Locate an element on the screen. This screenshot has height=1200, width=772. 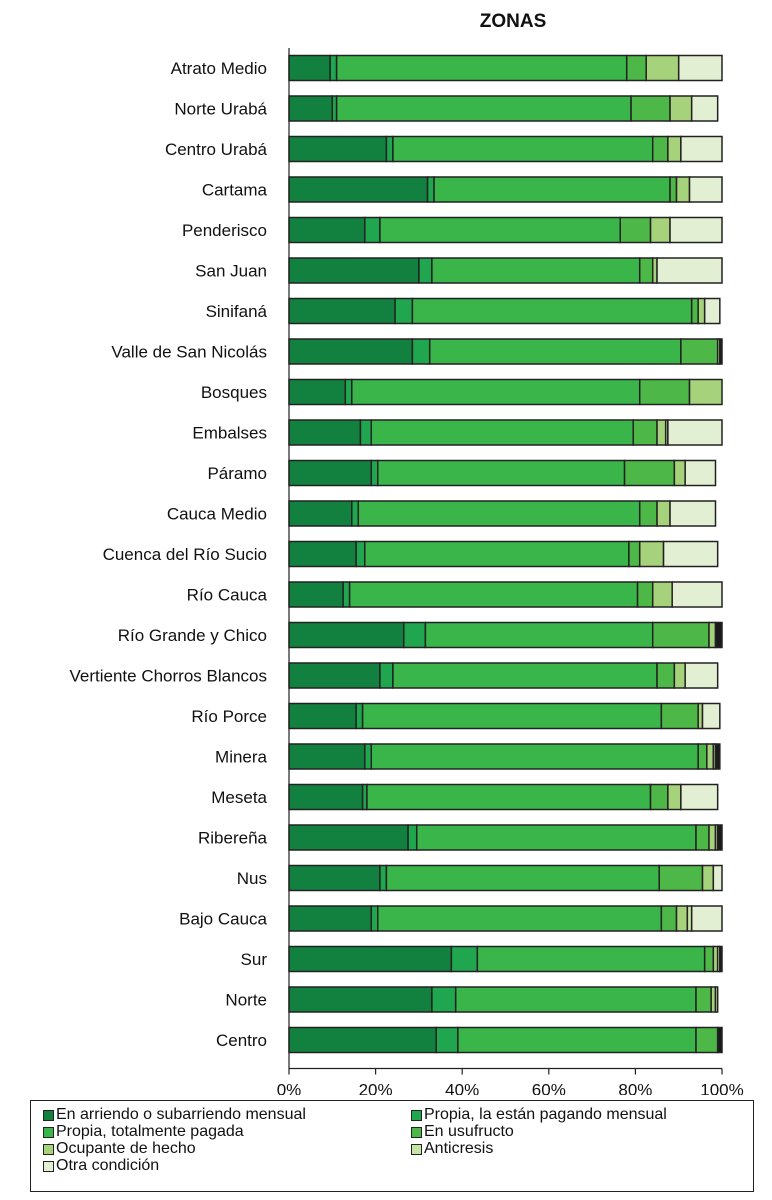
legend-label: En arriendo o subarriendo mensual is located at coordinates (181, 1114).